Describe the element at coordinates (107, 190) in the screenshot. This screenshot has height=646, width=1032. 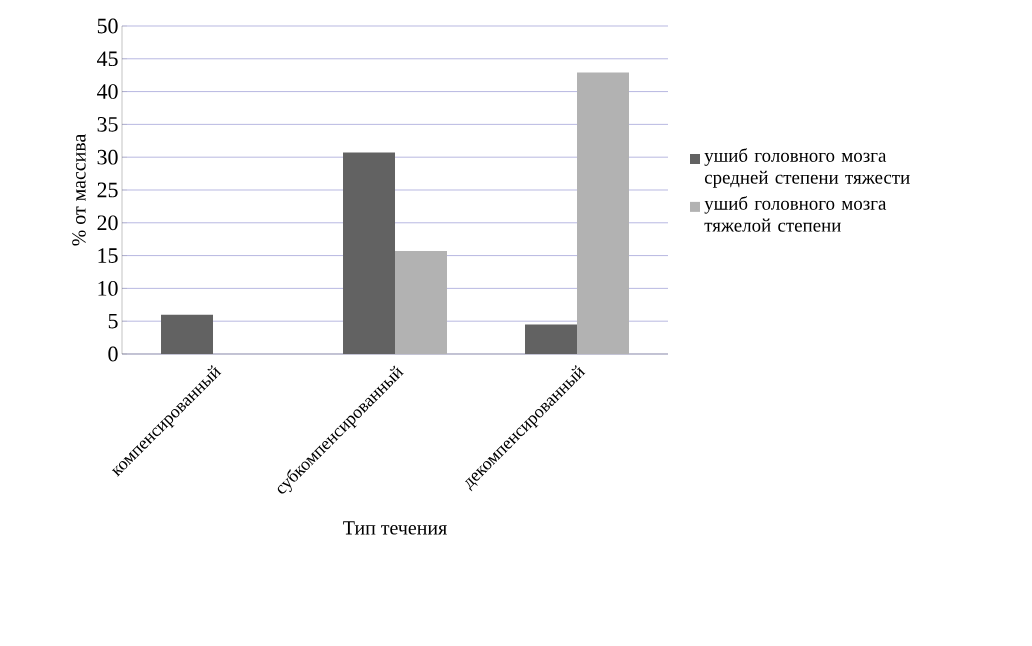
I see `y-tick-label: 25` at that location.